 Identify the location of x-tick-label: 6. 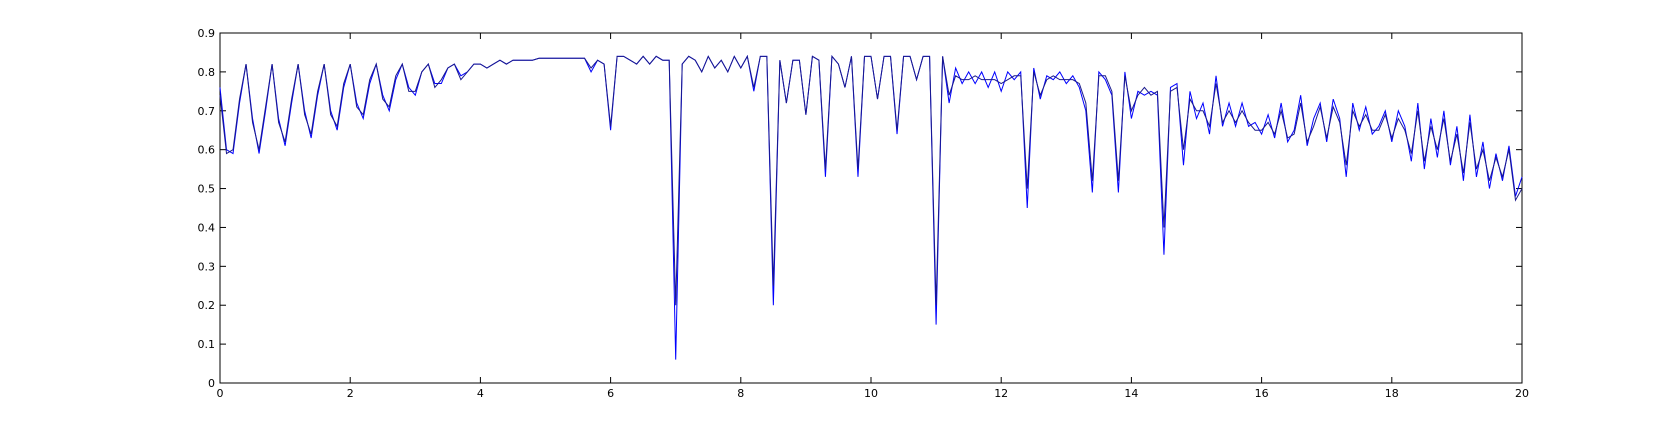
(610, 393).